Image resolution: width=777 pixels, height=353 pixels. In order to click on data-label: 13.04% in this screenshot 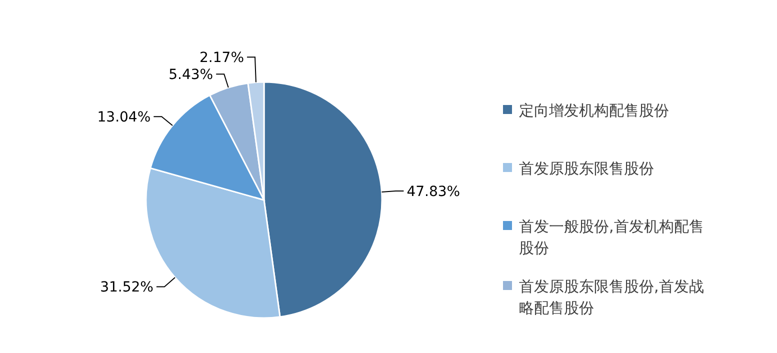, I will do `click(124, 118)`.